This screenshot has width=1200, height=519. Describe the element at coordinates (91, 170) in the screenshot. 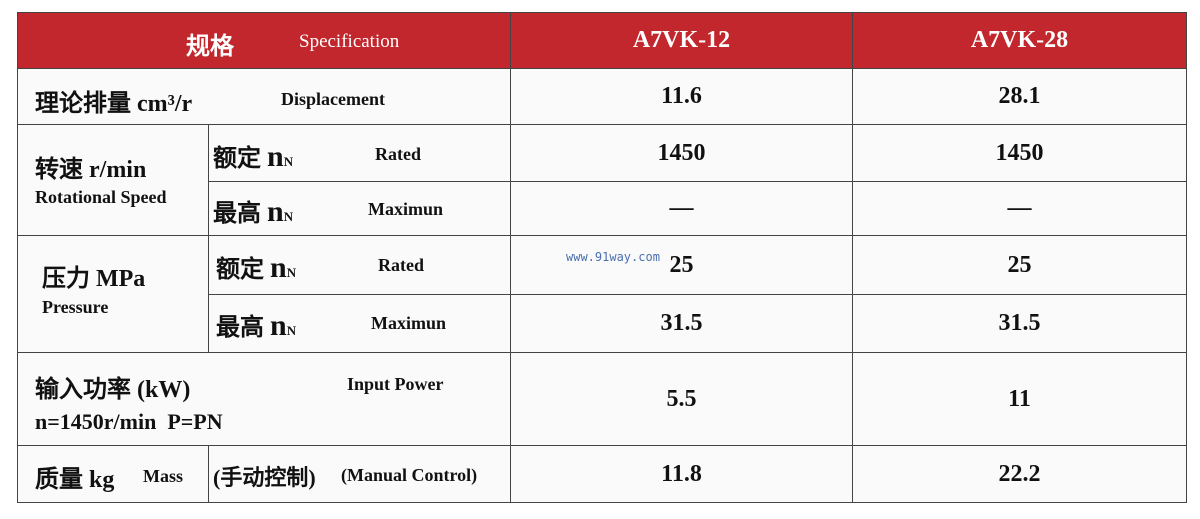

I see `label-zh: 转速 r/min` at that location.